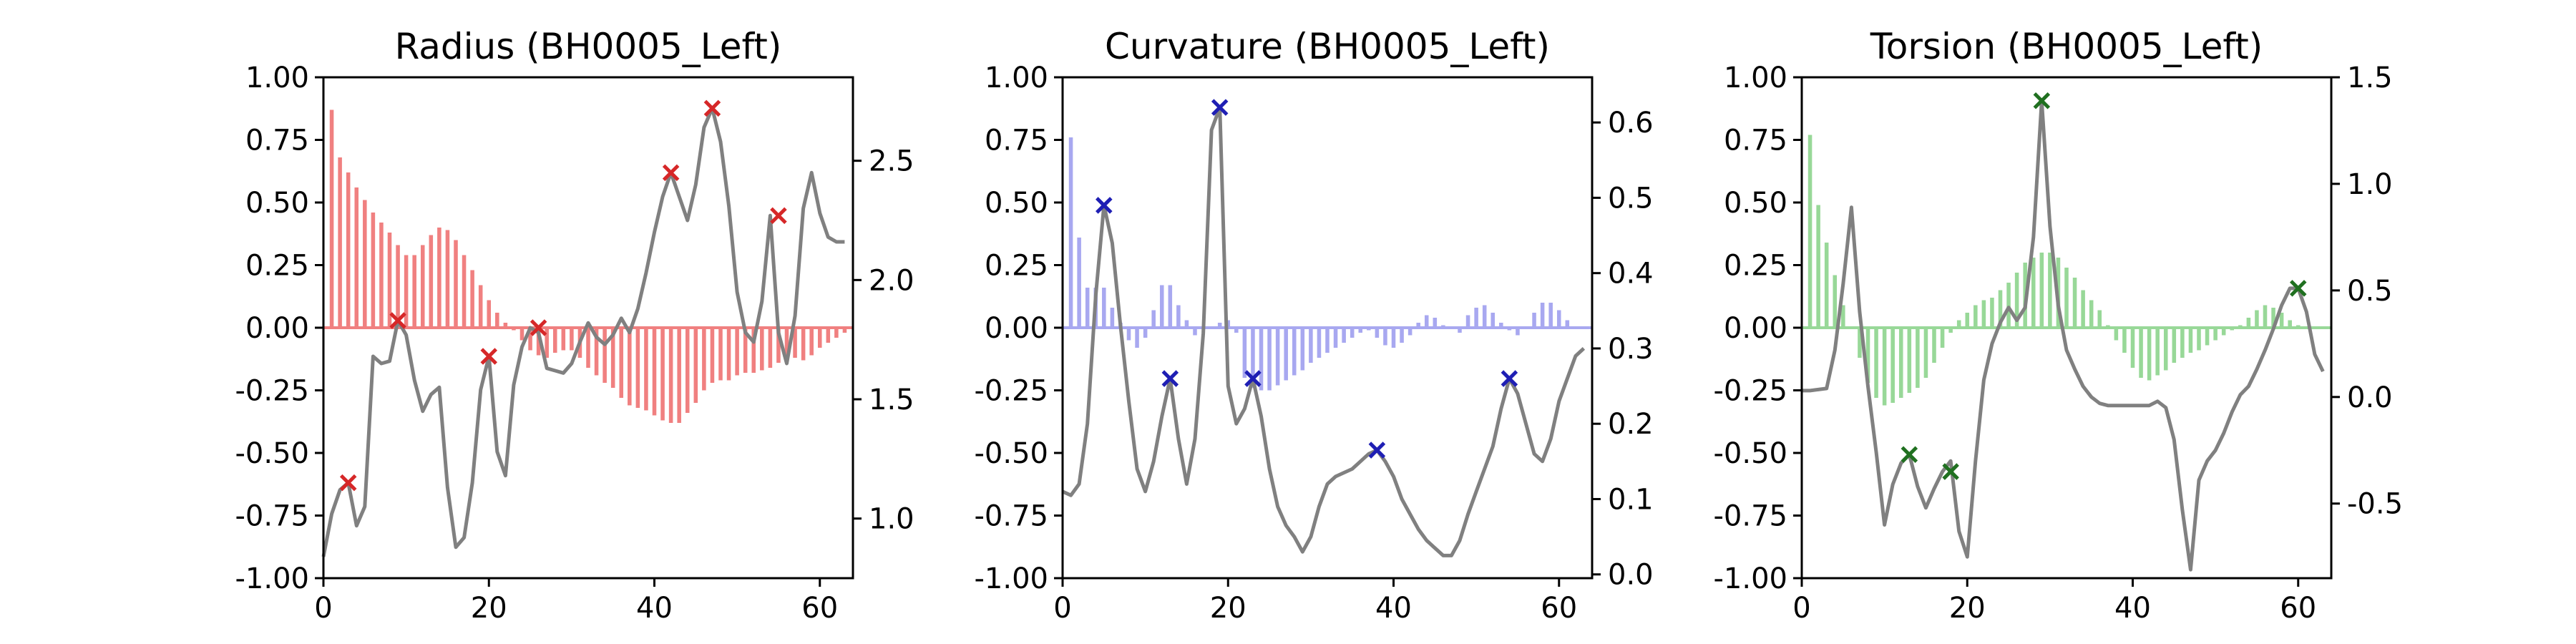 This screenshot has width=2576, height=644. Describe the element at coordinates (1631, 499) in the screenshot. I see `y-right-tick-label: 0.1` at that location.